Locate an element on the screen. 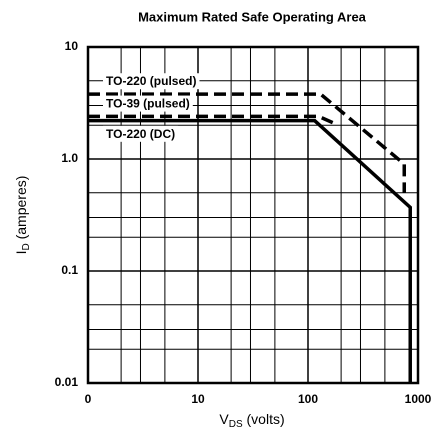  x-tick-label: 0 is located at coordinates (88, 399).